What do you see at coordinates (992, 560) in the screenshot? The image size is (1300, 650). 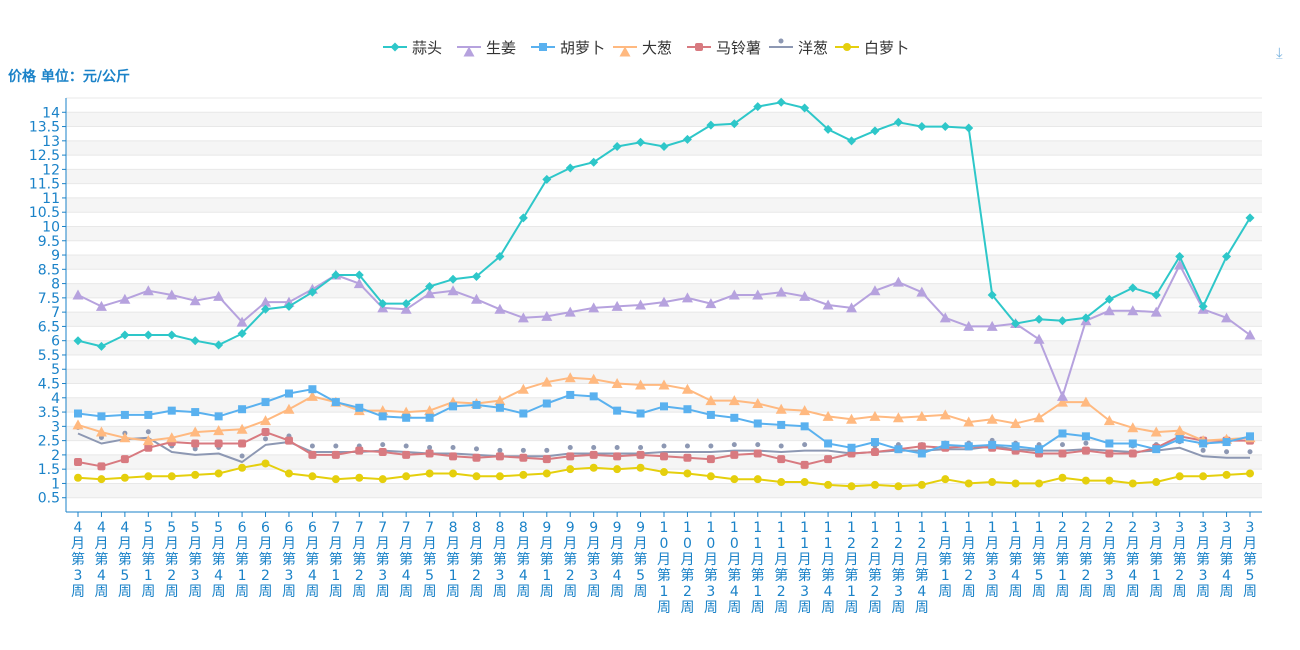 I see `x-tick-label: 1 月第 3 周` at bounding box center [992, 560].